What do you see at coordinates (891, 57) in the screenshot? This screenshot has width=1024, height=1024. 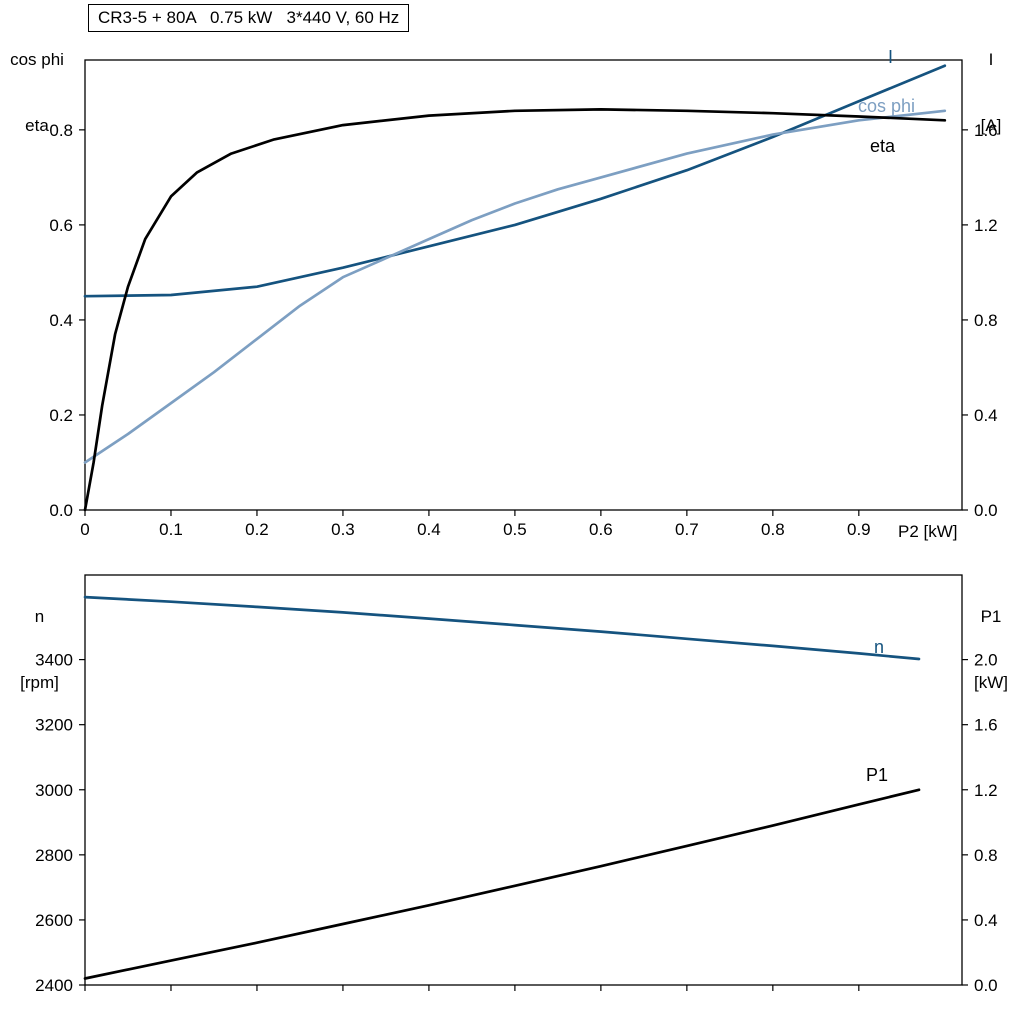 I see `curve-label-current: I` at bounding box center [891, 57].